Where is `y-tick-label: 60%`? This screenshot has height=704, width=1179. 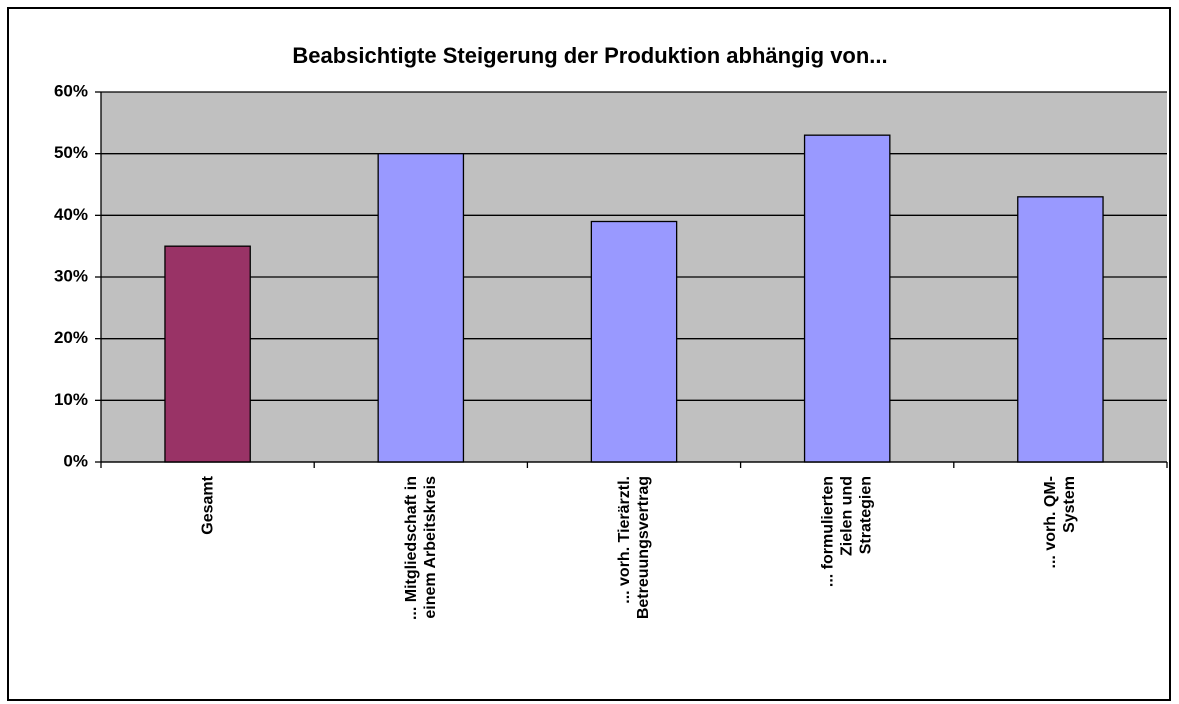 y-tick-label: 60% is located at coordinates (71, 90).